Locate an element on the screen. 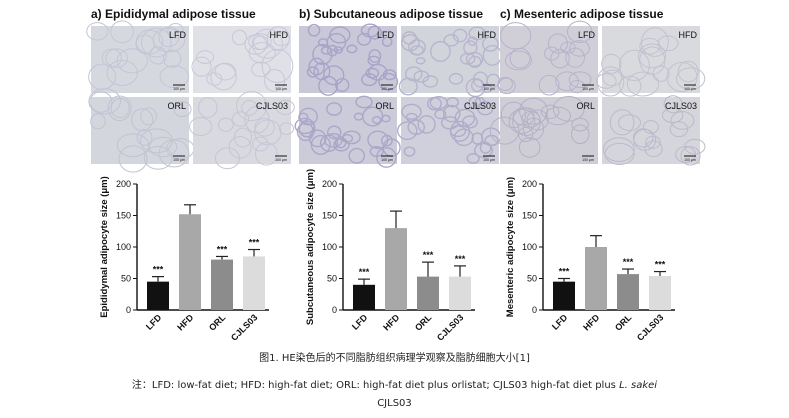 The image size is (789, 418). panel-title: c) Mesenteric adipose tissue is located at coordinates (582, 14).